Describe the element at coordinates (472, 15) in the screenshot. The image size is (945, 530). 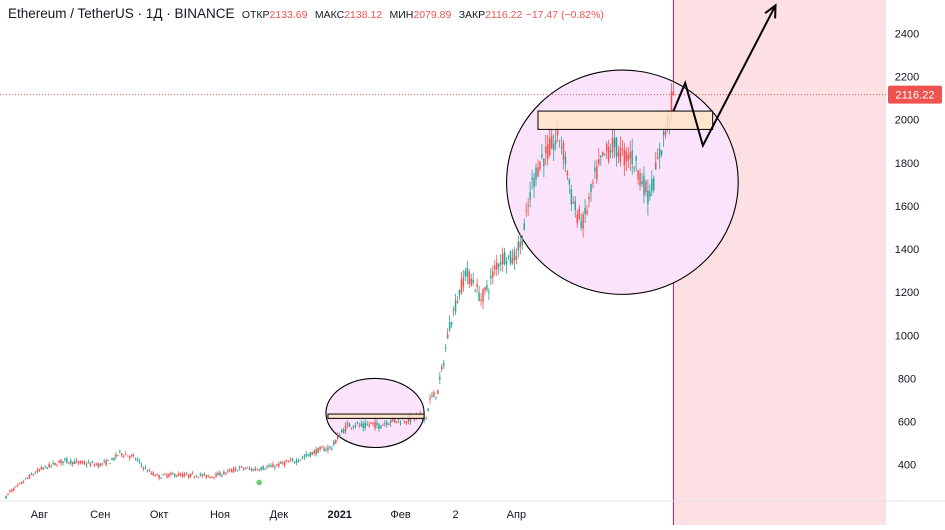
I see `close-label: ЗАКР` at that location.